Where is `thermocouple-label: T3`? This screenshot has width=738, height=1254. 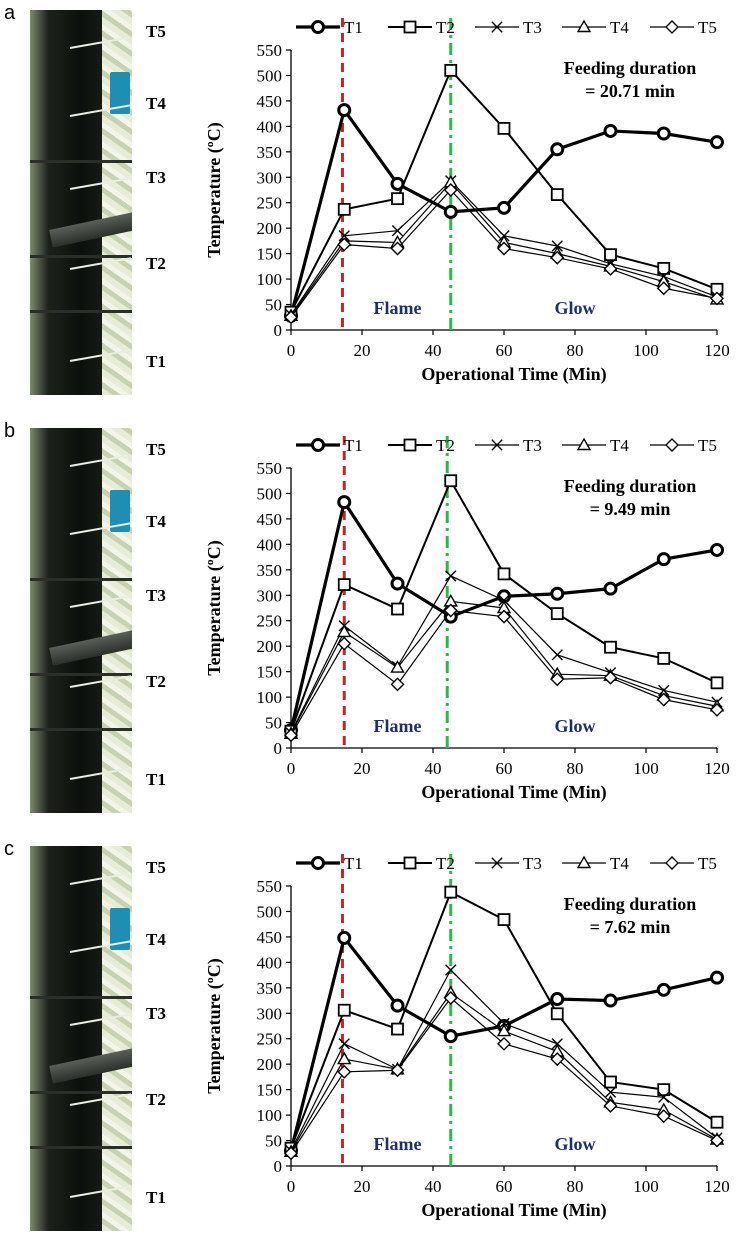 thermocouple-label: T3 is located at coordinates (156, 1013).